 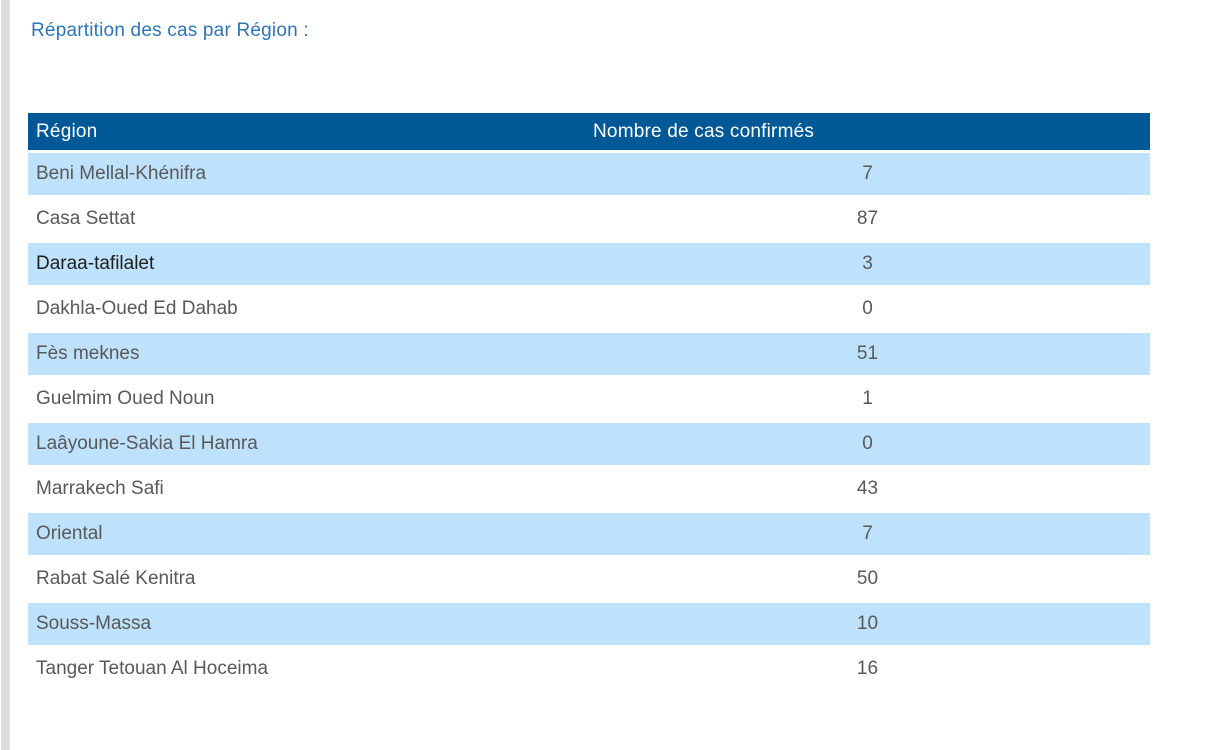 I want to click on cases-count-cell: 87, so click(x=867, y=219).